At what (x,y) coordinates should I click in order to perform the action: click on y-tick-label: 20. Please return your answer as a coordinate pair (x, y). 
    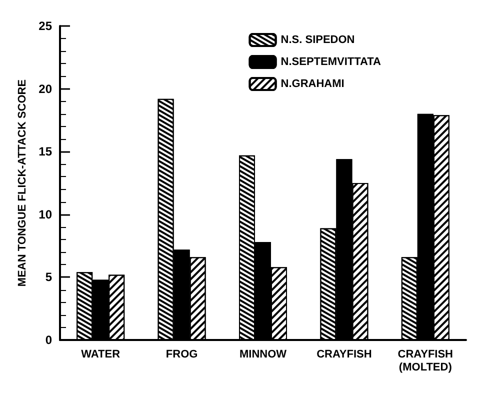
    Looking at the image, I should click on (45, 89).